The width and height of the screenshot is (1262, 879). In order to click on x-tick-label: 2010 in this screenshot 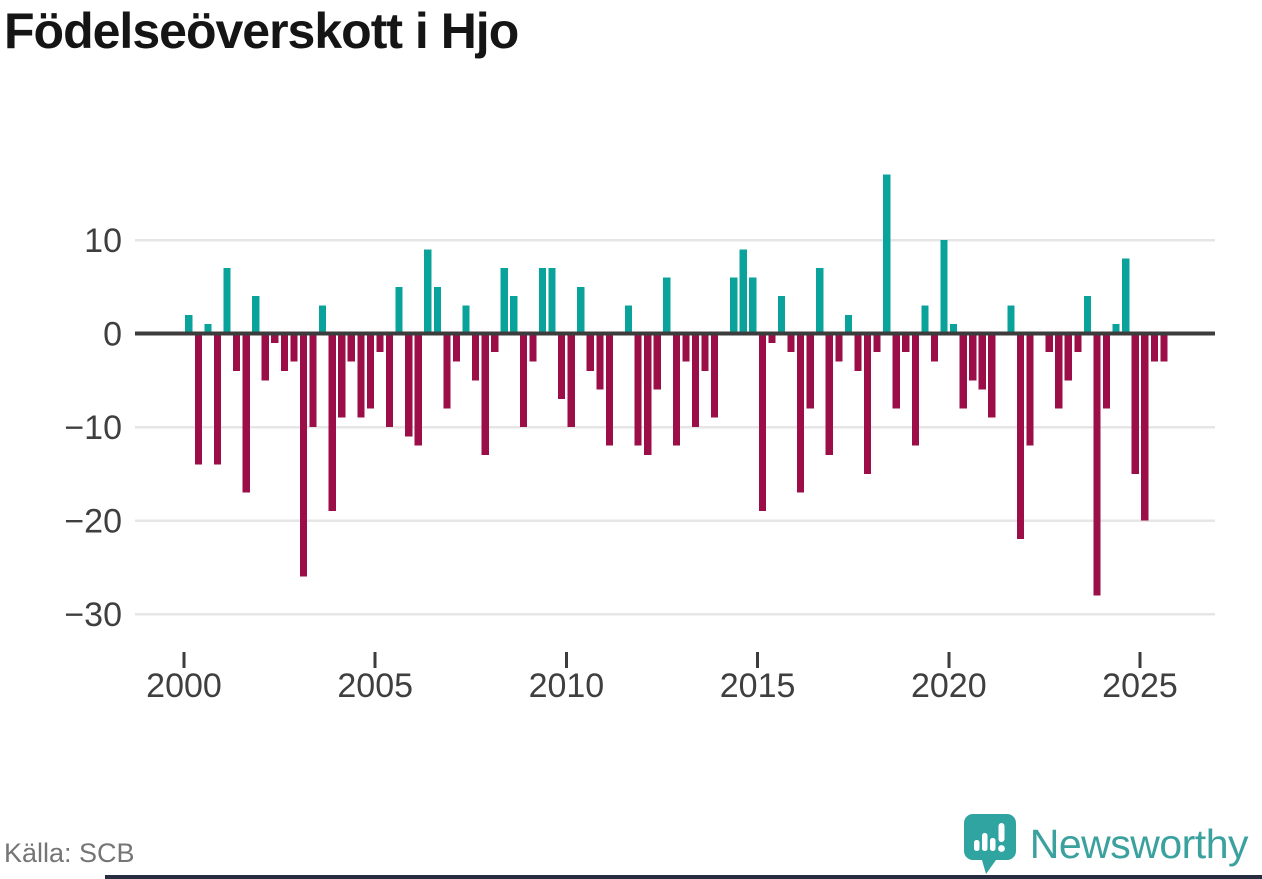, I will do `click(567, 686)`.